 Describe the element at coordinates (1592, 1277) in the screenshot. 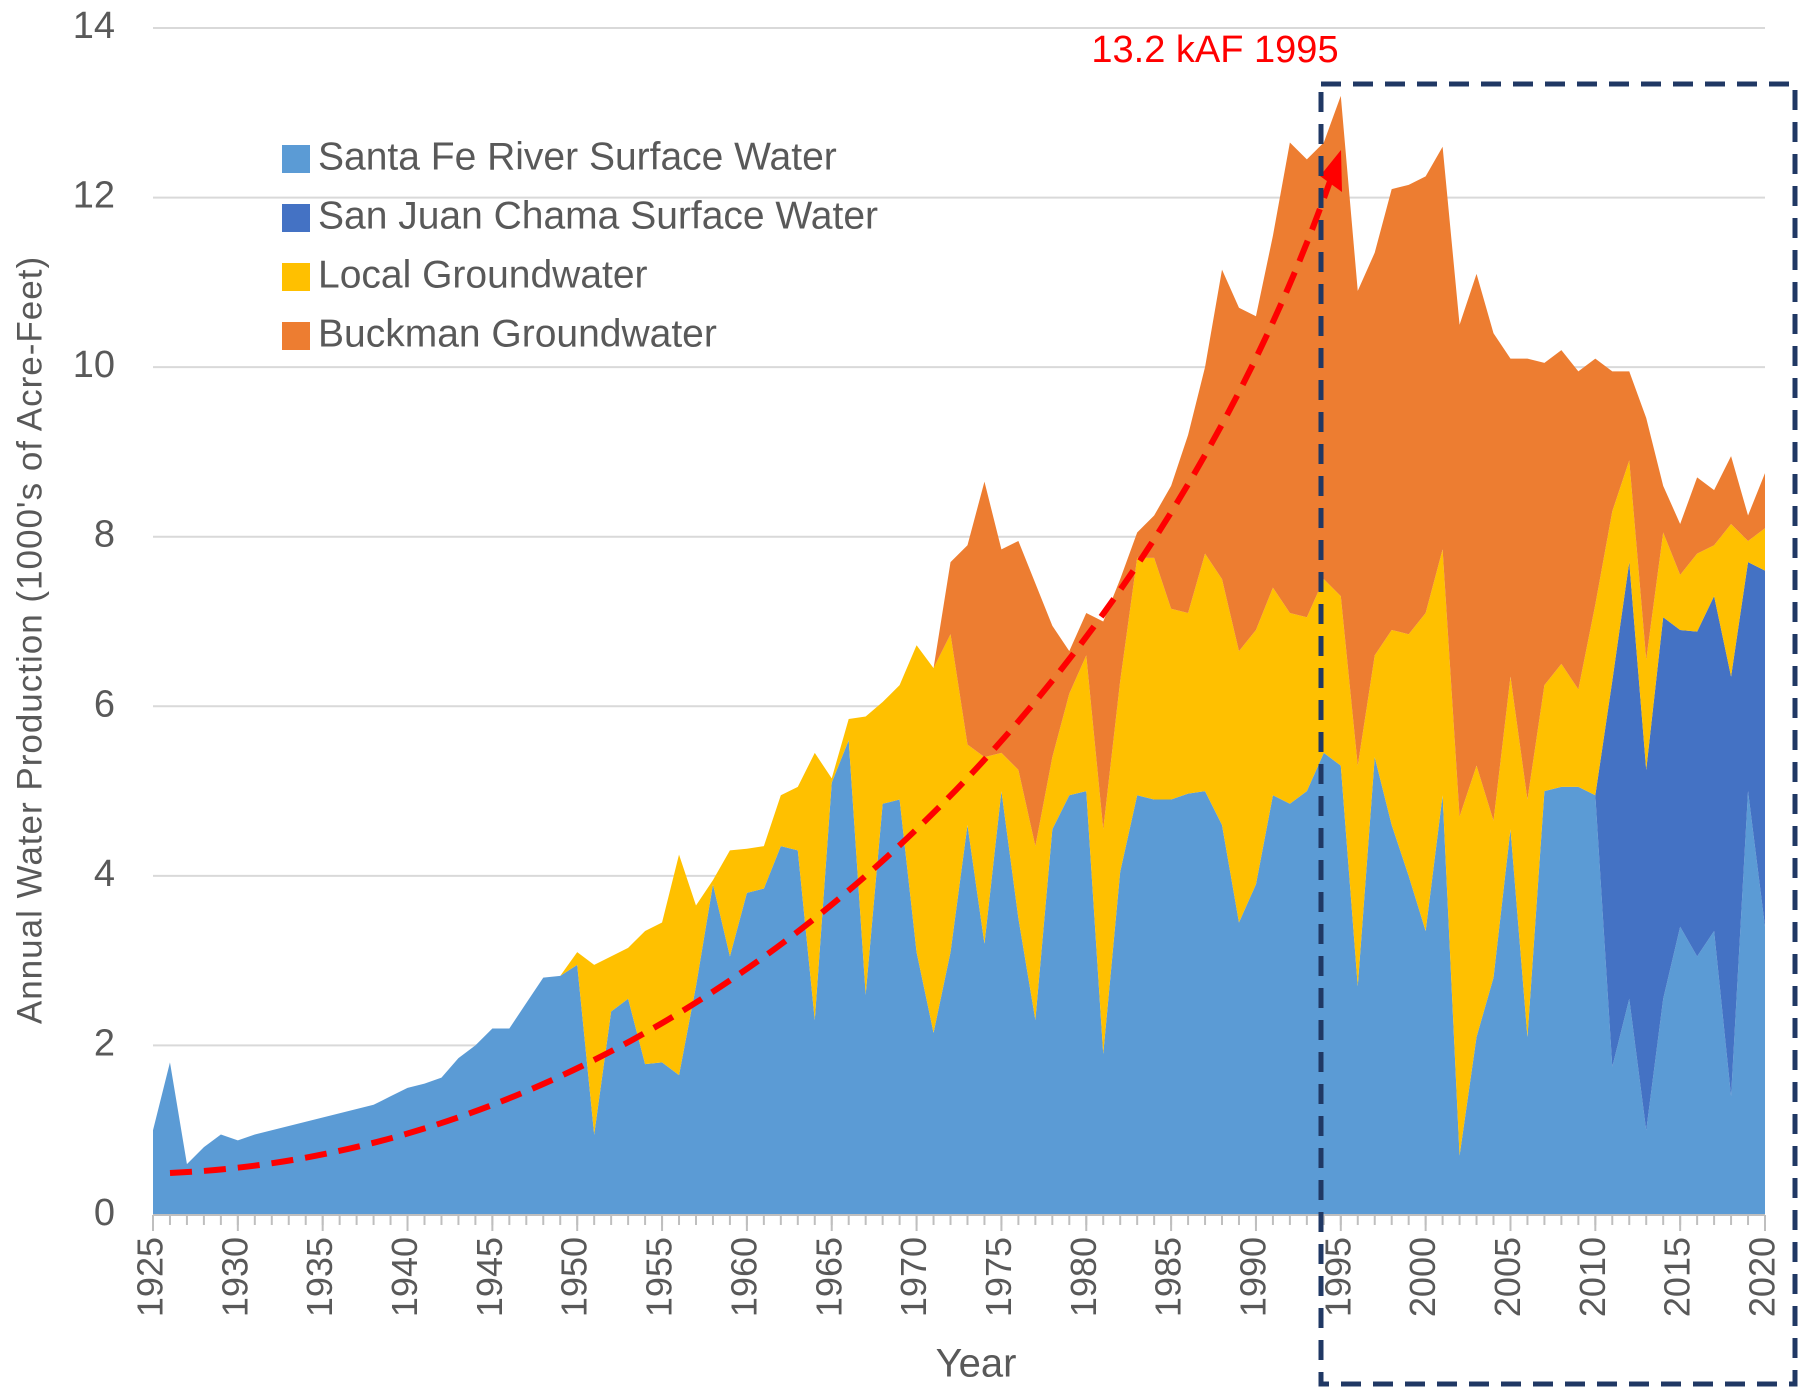

I see `x-tick-label: 2010` at that location.